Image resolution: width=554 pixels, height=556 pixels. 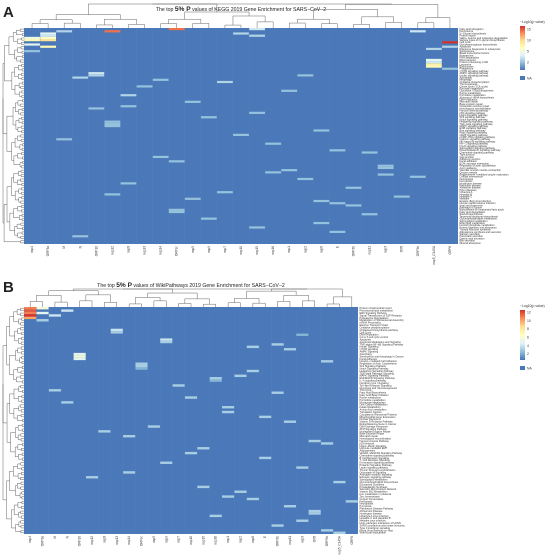 I want to click on row-label: Sphingolipid Metabolism, so click(x=374, y=480).